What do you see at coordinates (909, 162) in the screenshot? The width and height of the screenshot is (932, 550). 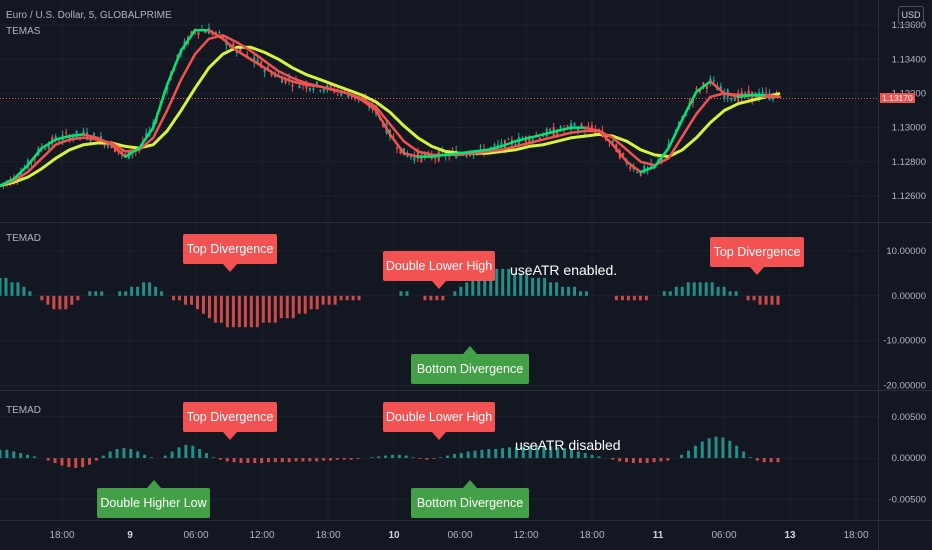 I see `price-tick-label: 1.12800` at bounding box center [909, 162].